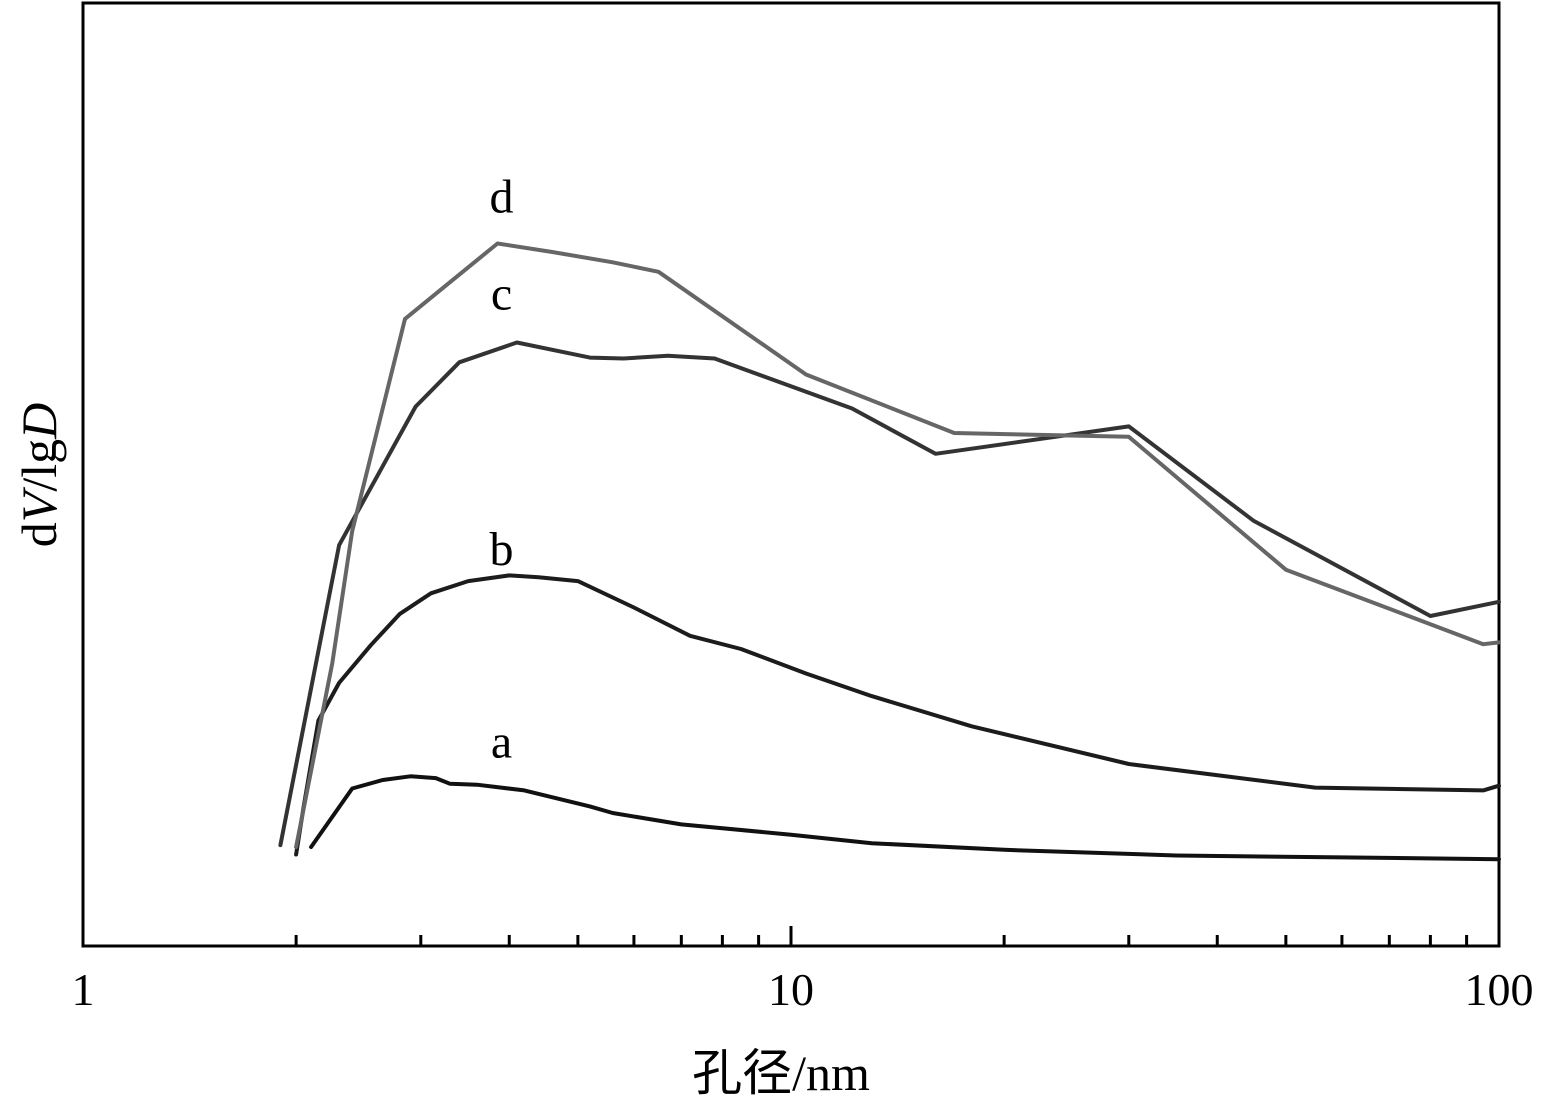 Image resolution: width=1548 pixels, height=1111 pixels. Describe the element at coordinates (791, 989) in the screenshot. I see `x-tick-label: 10` at that location.